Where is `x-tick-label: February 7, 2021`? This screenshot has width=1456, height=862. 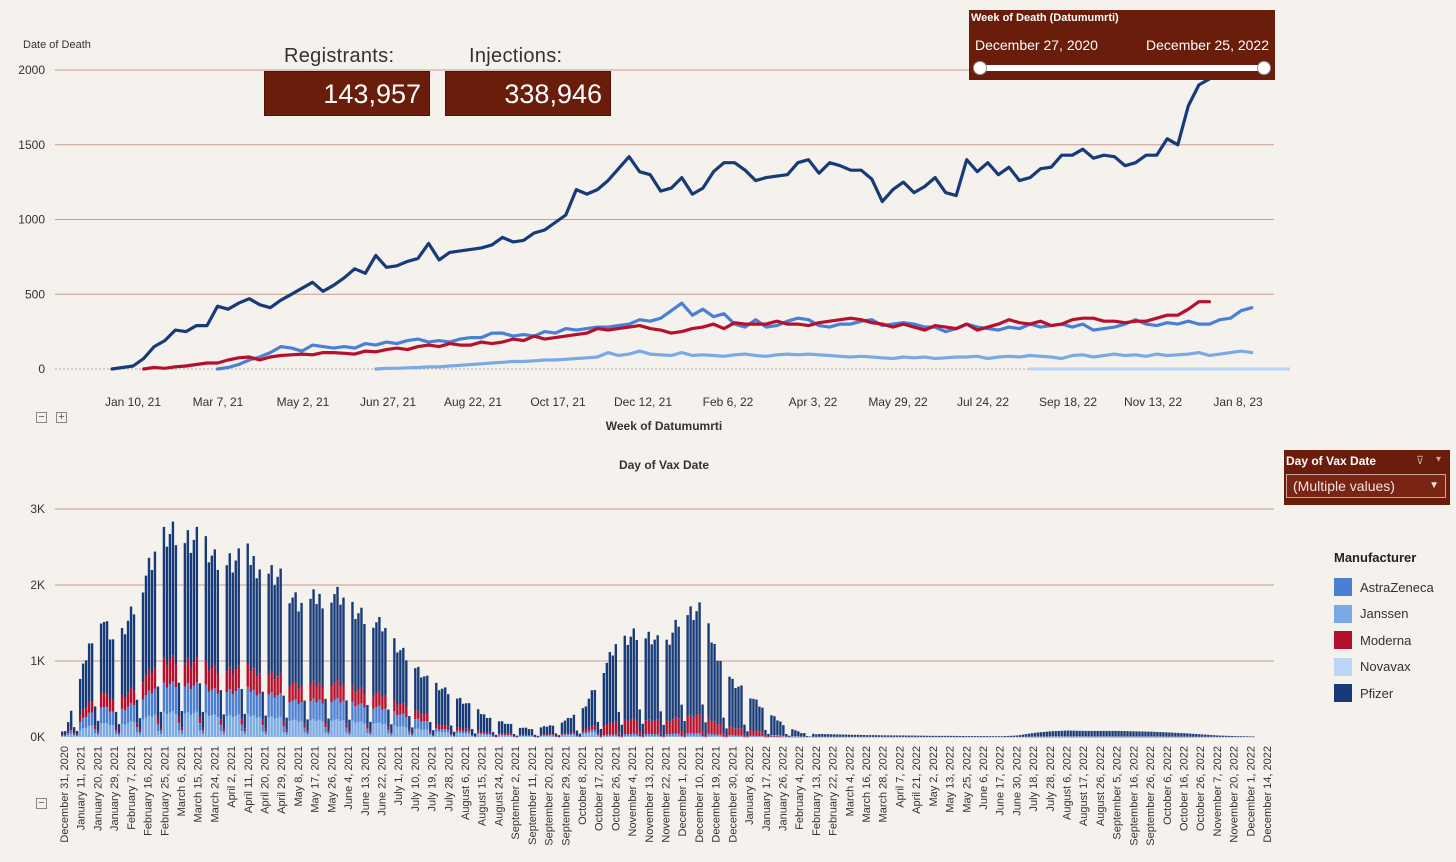 x-tick-label: February 7, 2021 is located at coordinates (132, 788).